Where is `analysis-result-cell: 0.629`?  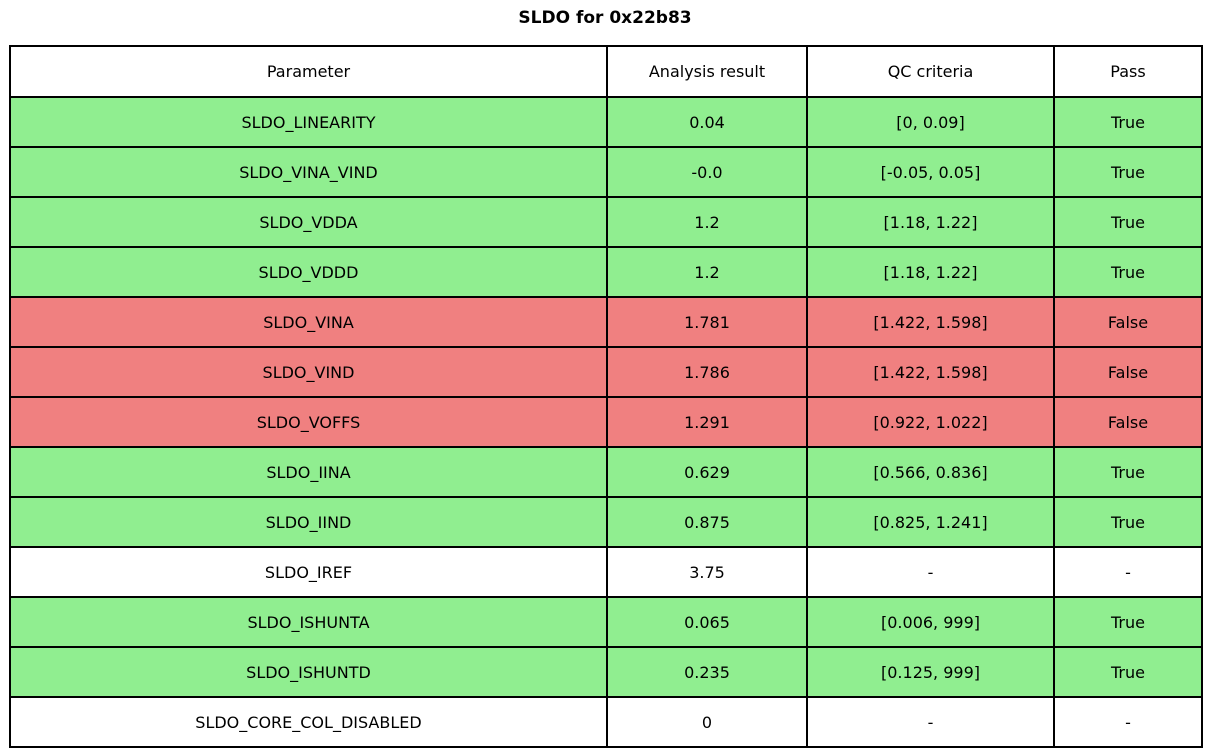
analysis-result-cell: 0.629 is located at coordinates (707, 472).